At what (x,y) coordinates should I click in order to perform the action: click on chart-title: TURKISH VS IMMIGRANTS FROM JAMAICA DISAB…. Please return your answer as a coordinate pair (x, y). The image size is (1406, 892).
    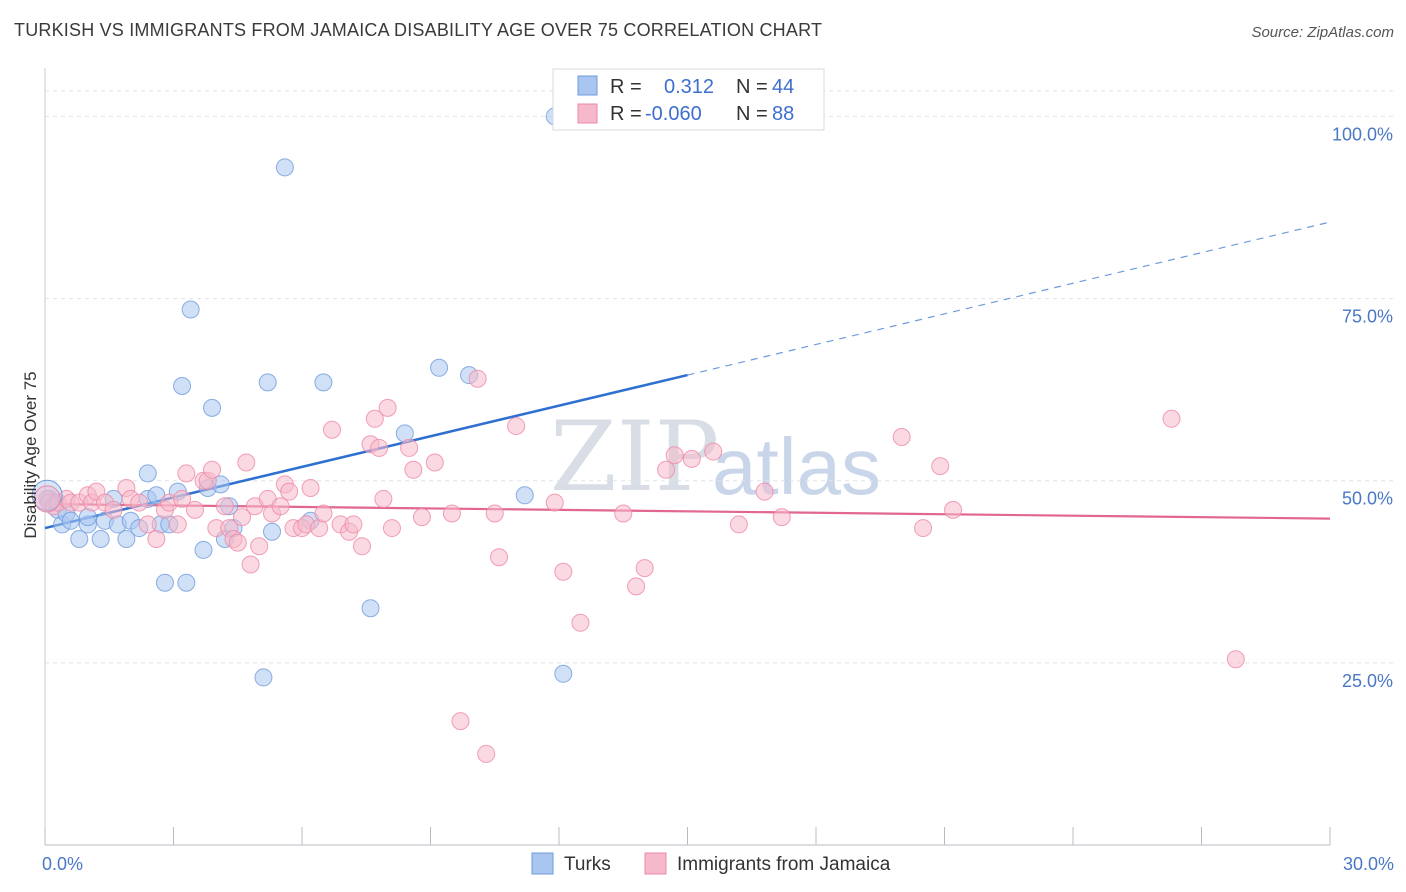
    Looking at the image, I should click on (418, 30).